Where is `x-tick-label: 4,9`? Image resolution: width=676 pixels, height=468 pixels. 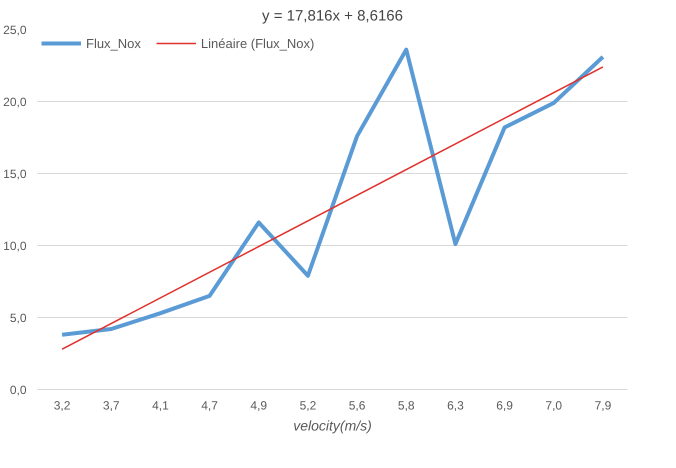 x-tick-label: 4,9 is located at coordinates (259, 405).